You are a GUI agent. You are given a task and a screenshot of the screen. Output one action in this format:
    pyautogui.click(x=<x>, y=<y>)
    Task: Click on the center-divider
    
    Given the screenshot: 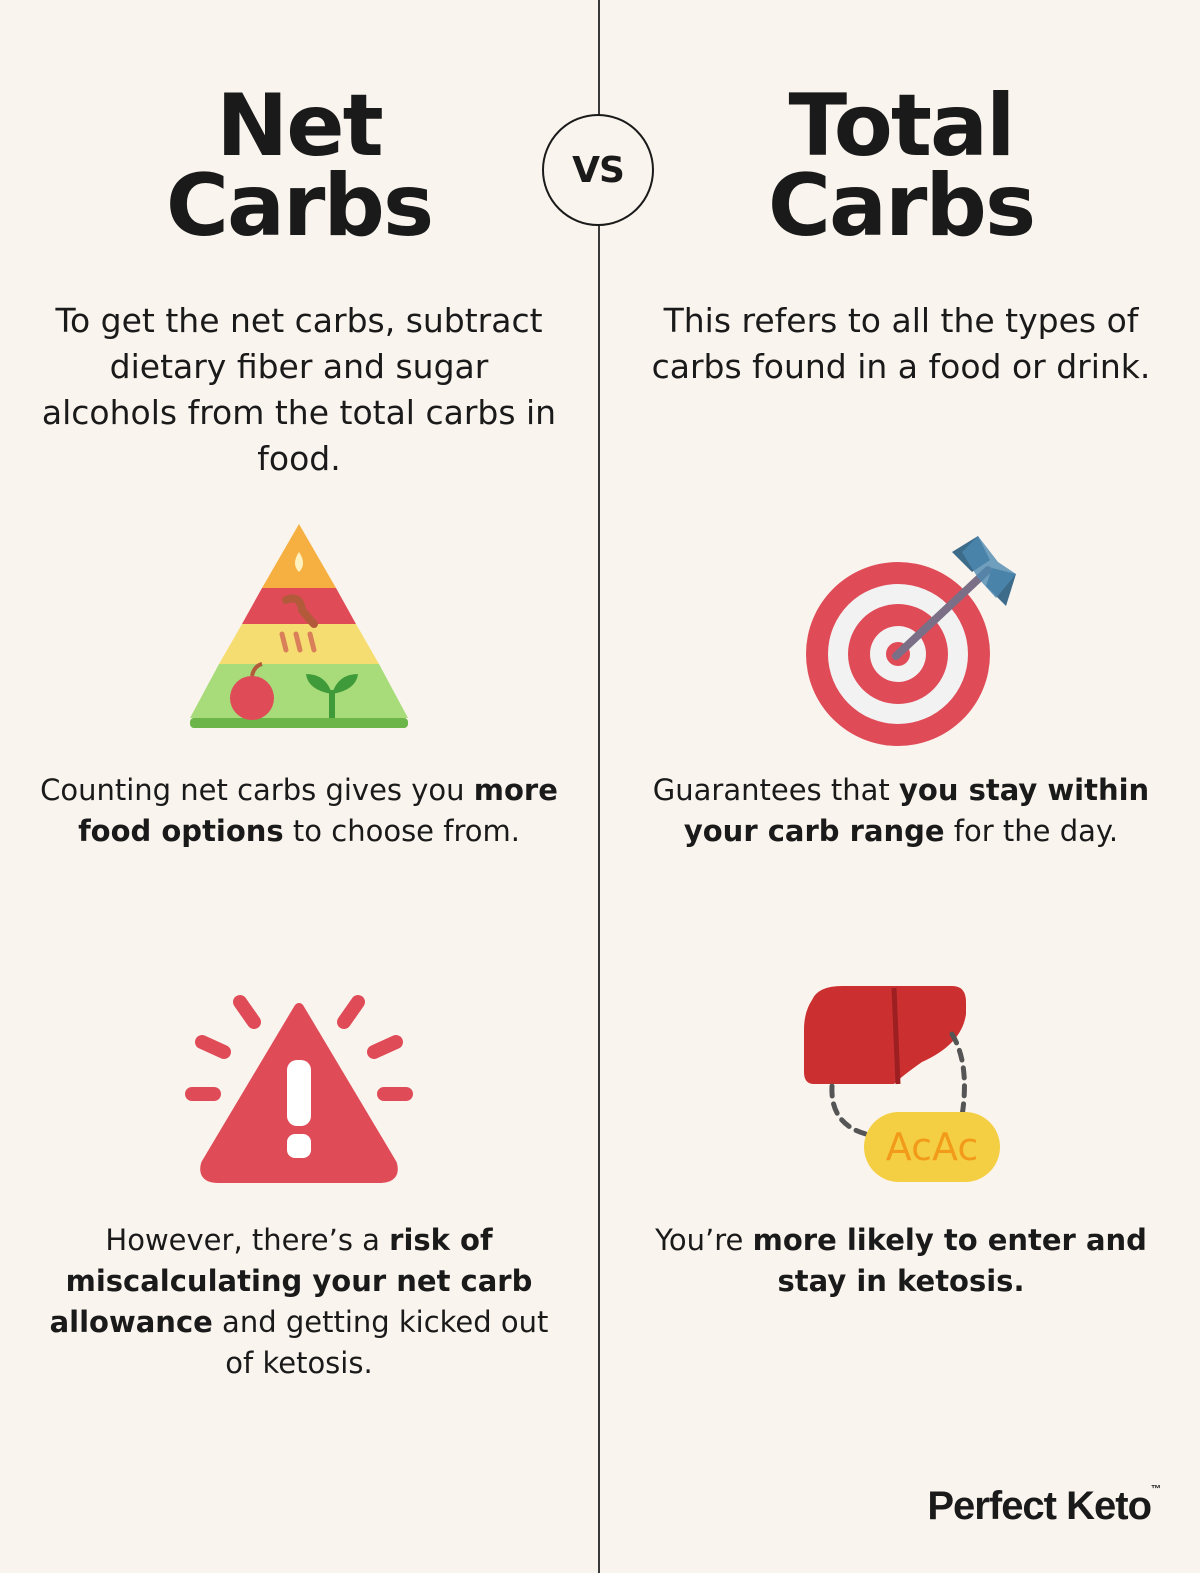 What is the action you would take?
    pyautogui.click(x=599, y=786)
    